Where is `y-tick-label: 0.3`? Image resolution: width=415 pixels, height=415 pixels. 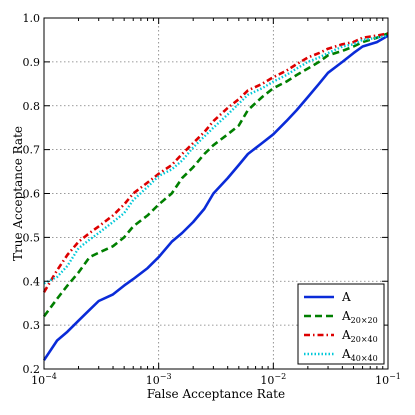
y-tick-label: 0.3 is located at coordinates (32, 325).